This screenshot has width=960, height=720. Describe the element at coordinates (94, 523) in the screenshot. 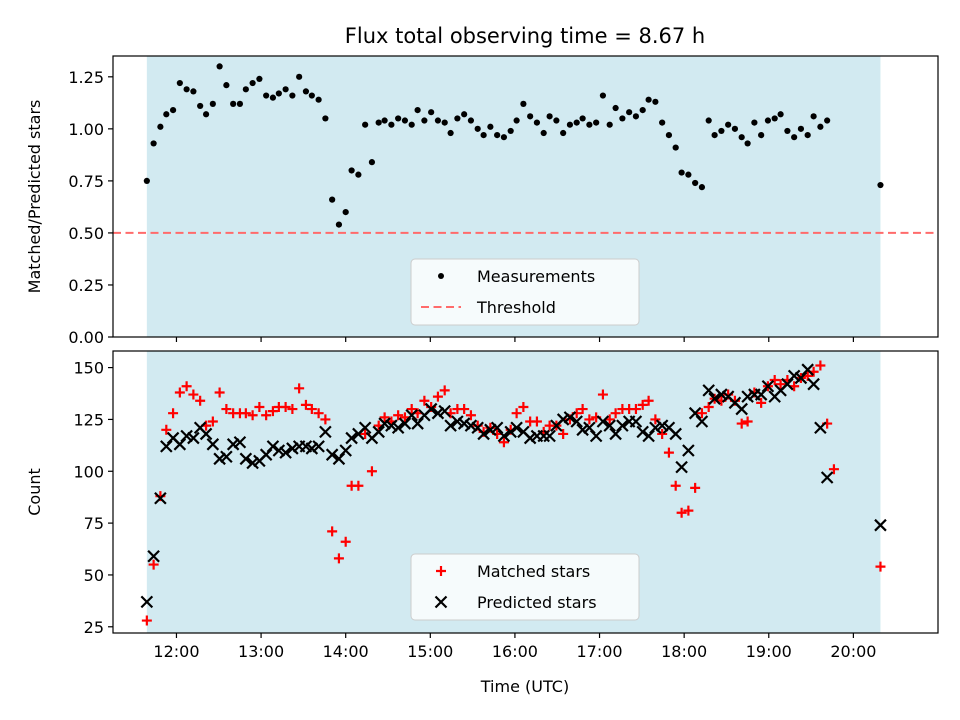

I see `y-tick-label: 75` at that location.